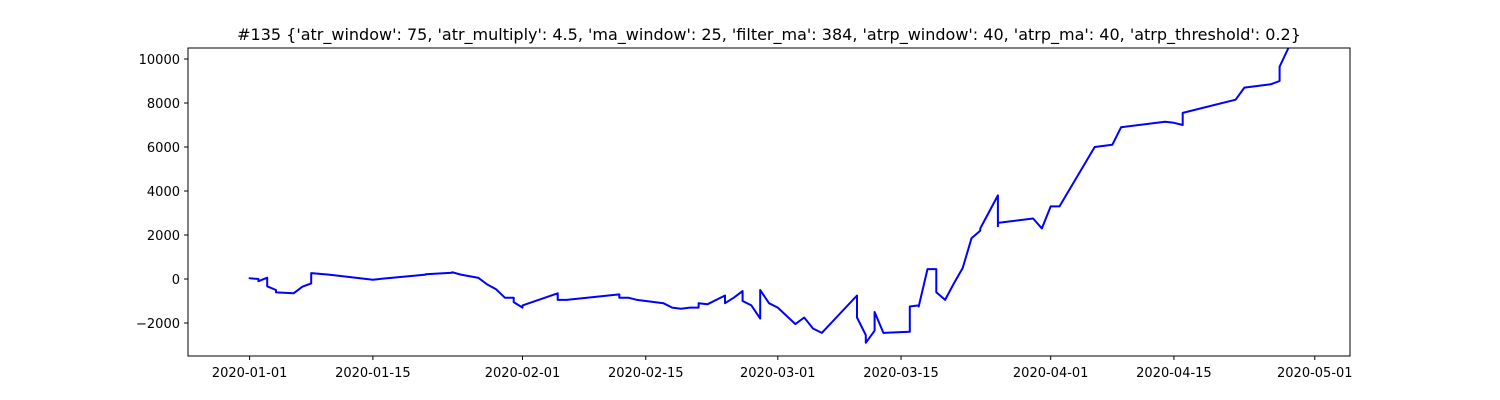 This screenshot has height=400, width=1500. What do you see at coordinates (176, 280) in the screenshot?
I see `y-tick-label: 0` at bounding box center [176, 280].